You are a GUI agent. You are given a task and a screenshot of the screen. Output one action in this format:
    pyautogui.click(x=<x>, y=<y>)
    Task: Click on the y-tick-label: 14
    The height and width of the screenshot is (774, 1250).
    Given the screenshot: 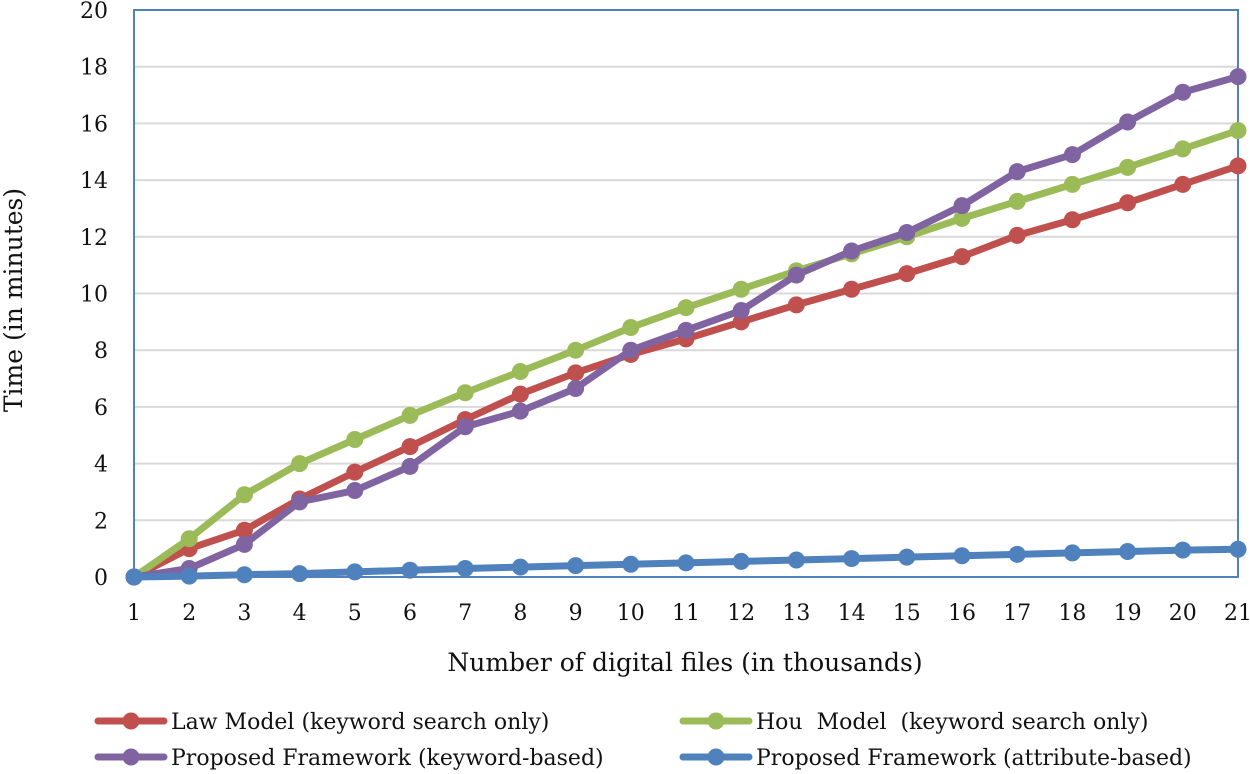 What is the action you would take?
    pyautogui.click(x=94, y=181)
    